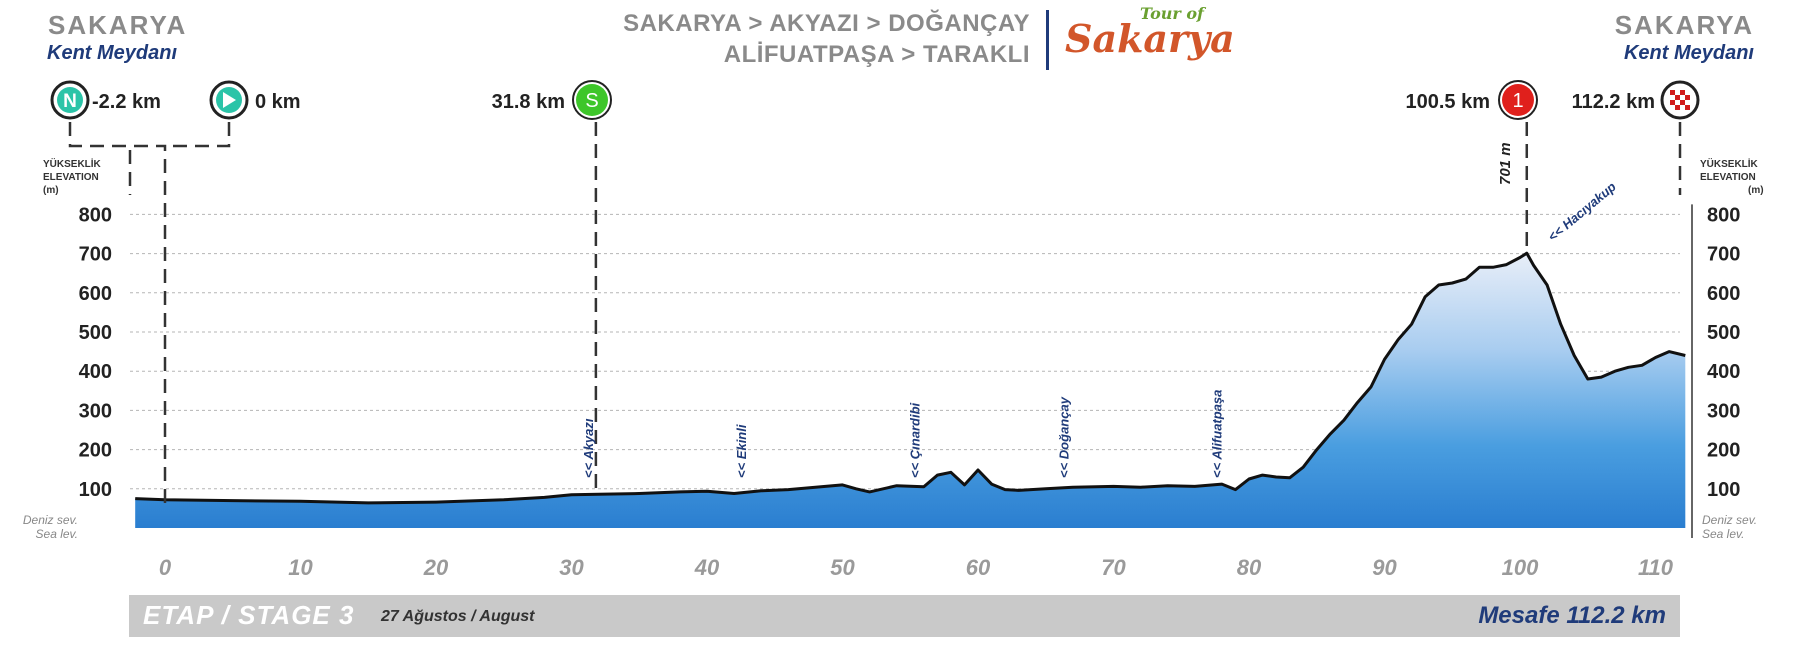 This screenshot has width=1800, height=646. Describe the element at coordinates (1505, 163) in the screenshot. I see `climb-altitude-label: 701 m` at that location.